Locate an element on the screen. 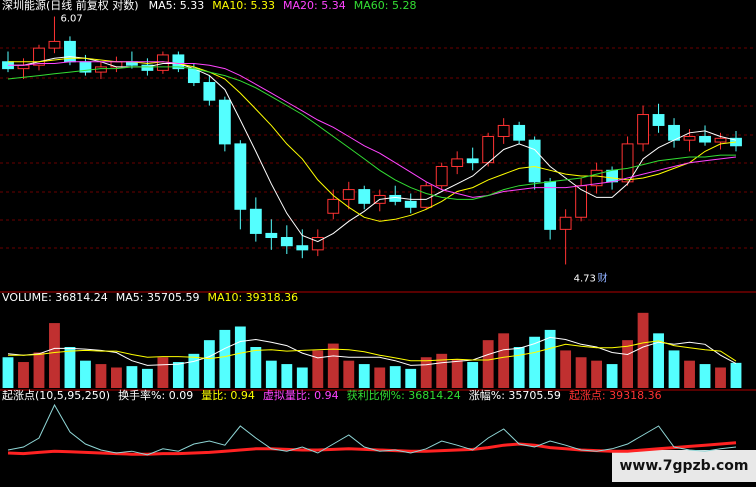 This screenshot has width=756, height=487. watermark: www.7gpzb.com is located at coordinates (683, 466).